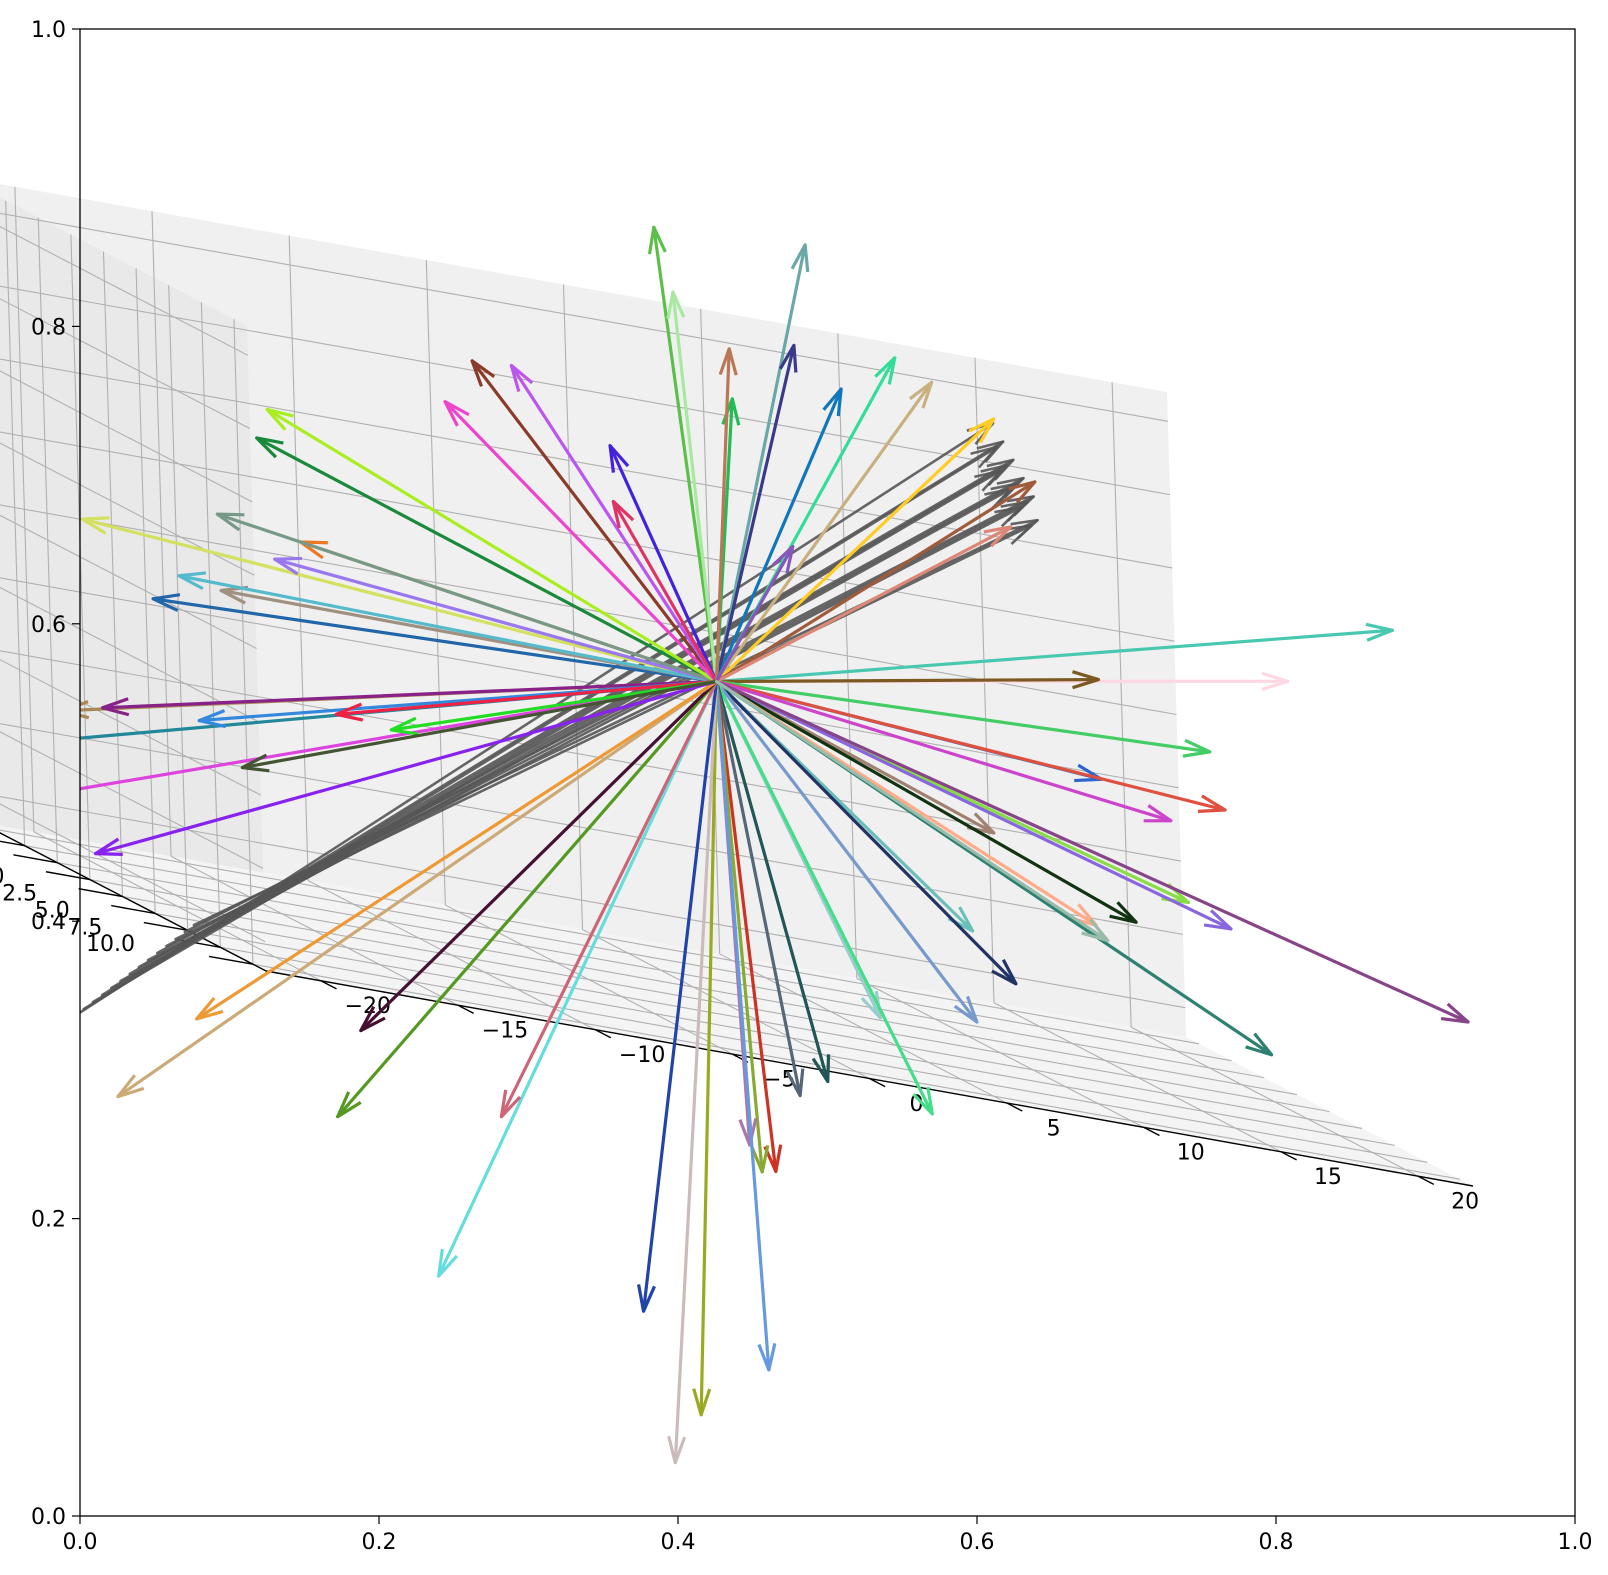  Describe the element at coordinates (48, 30) in the screenshot. I see `outer-y-tick-label: 1.0` at that location.